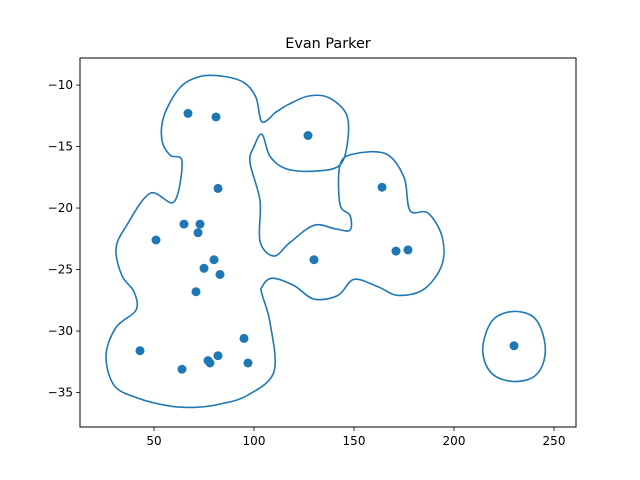 This screenshot has height=480, width=640. Describe the element at coordinates (554, 441) in the screenshot. I see `x-tick-label: 250` at that location.